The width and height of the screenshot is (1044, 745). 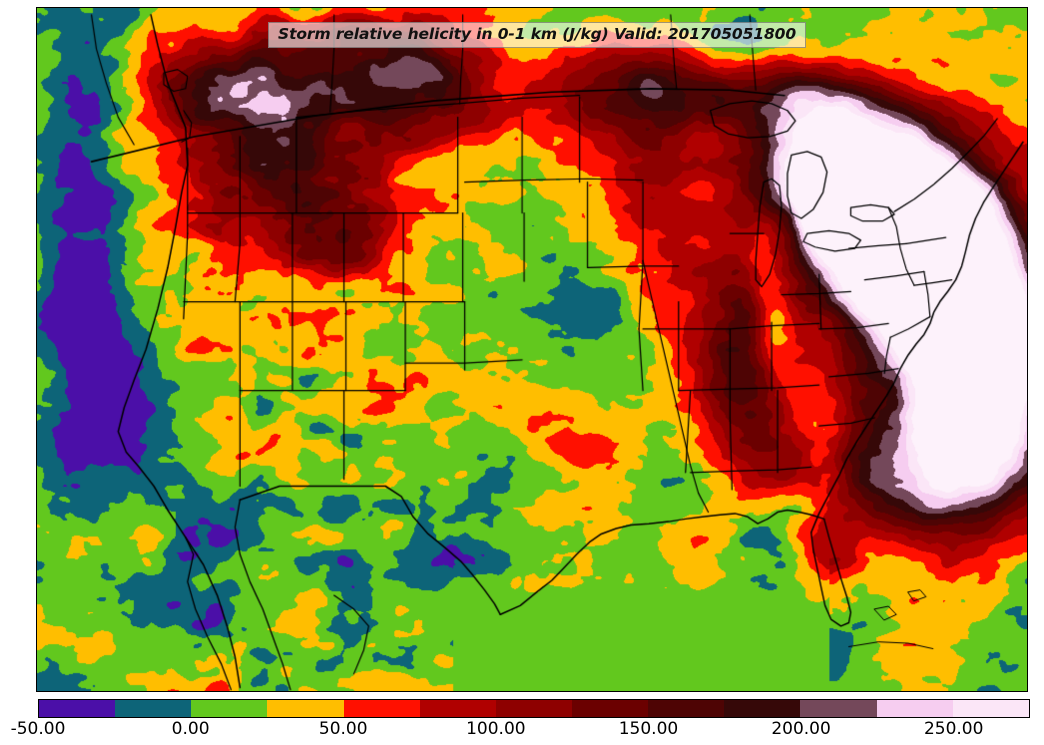 What do you see at coordinates (305, 708) in the screenshot?
I see `colorbar-segment-orange` at bounding box center [305, 708].